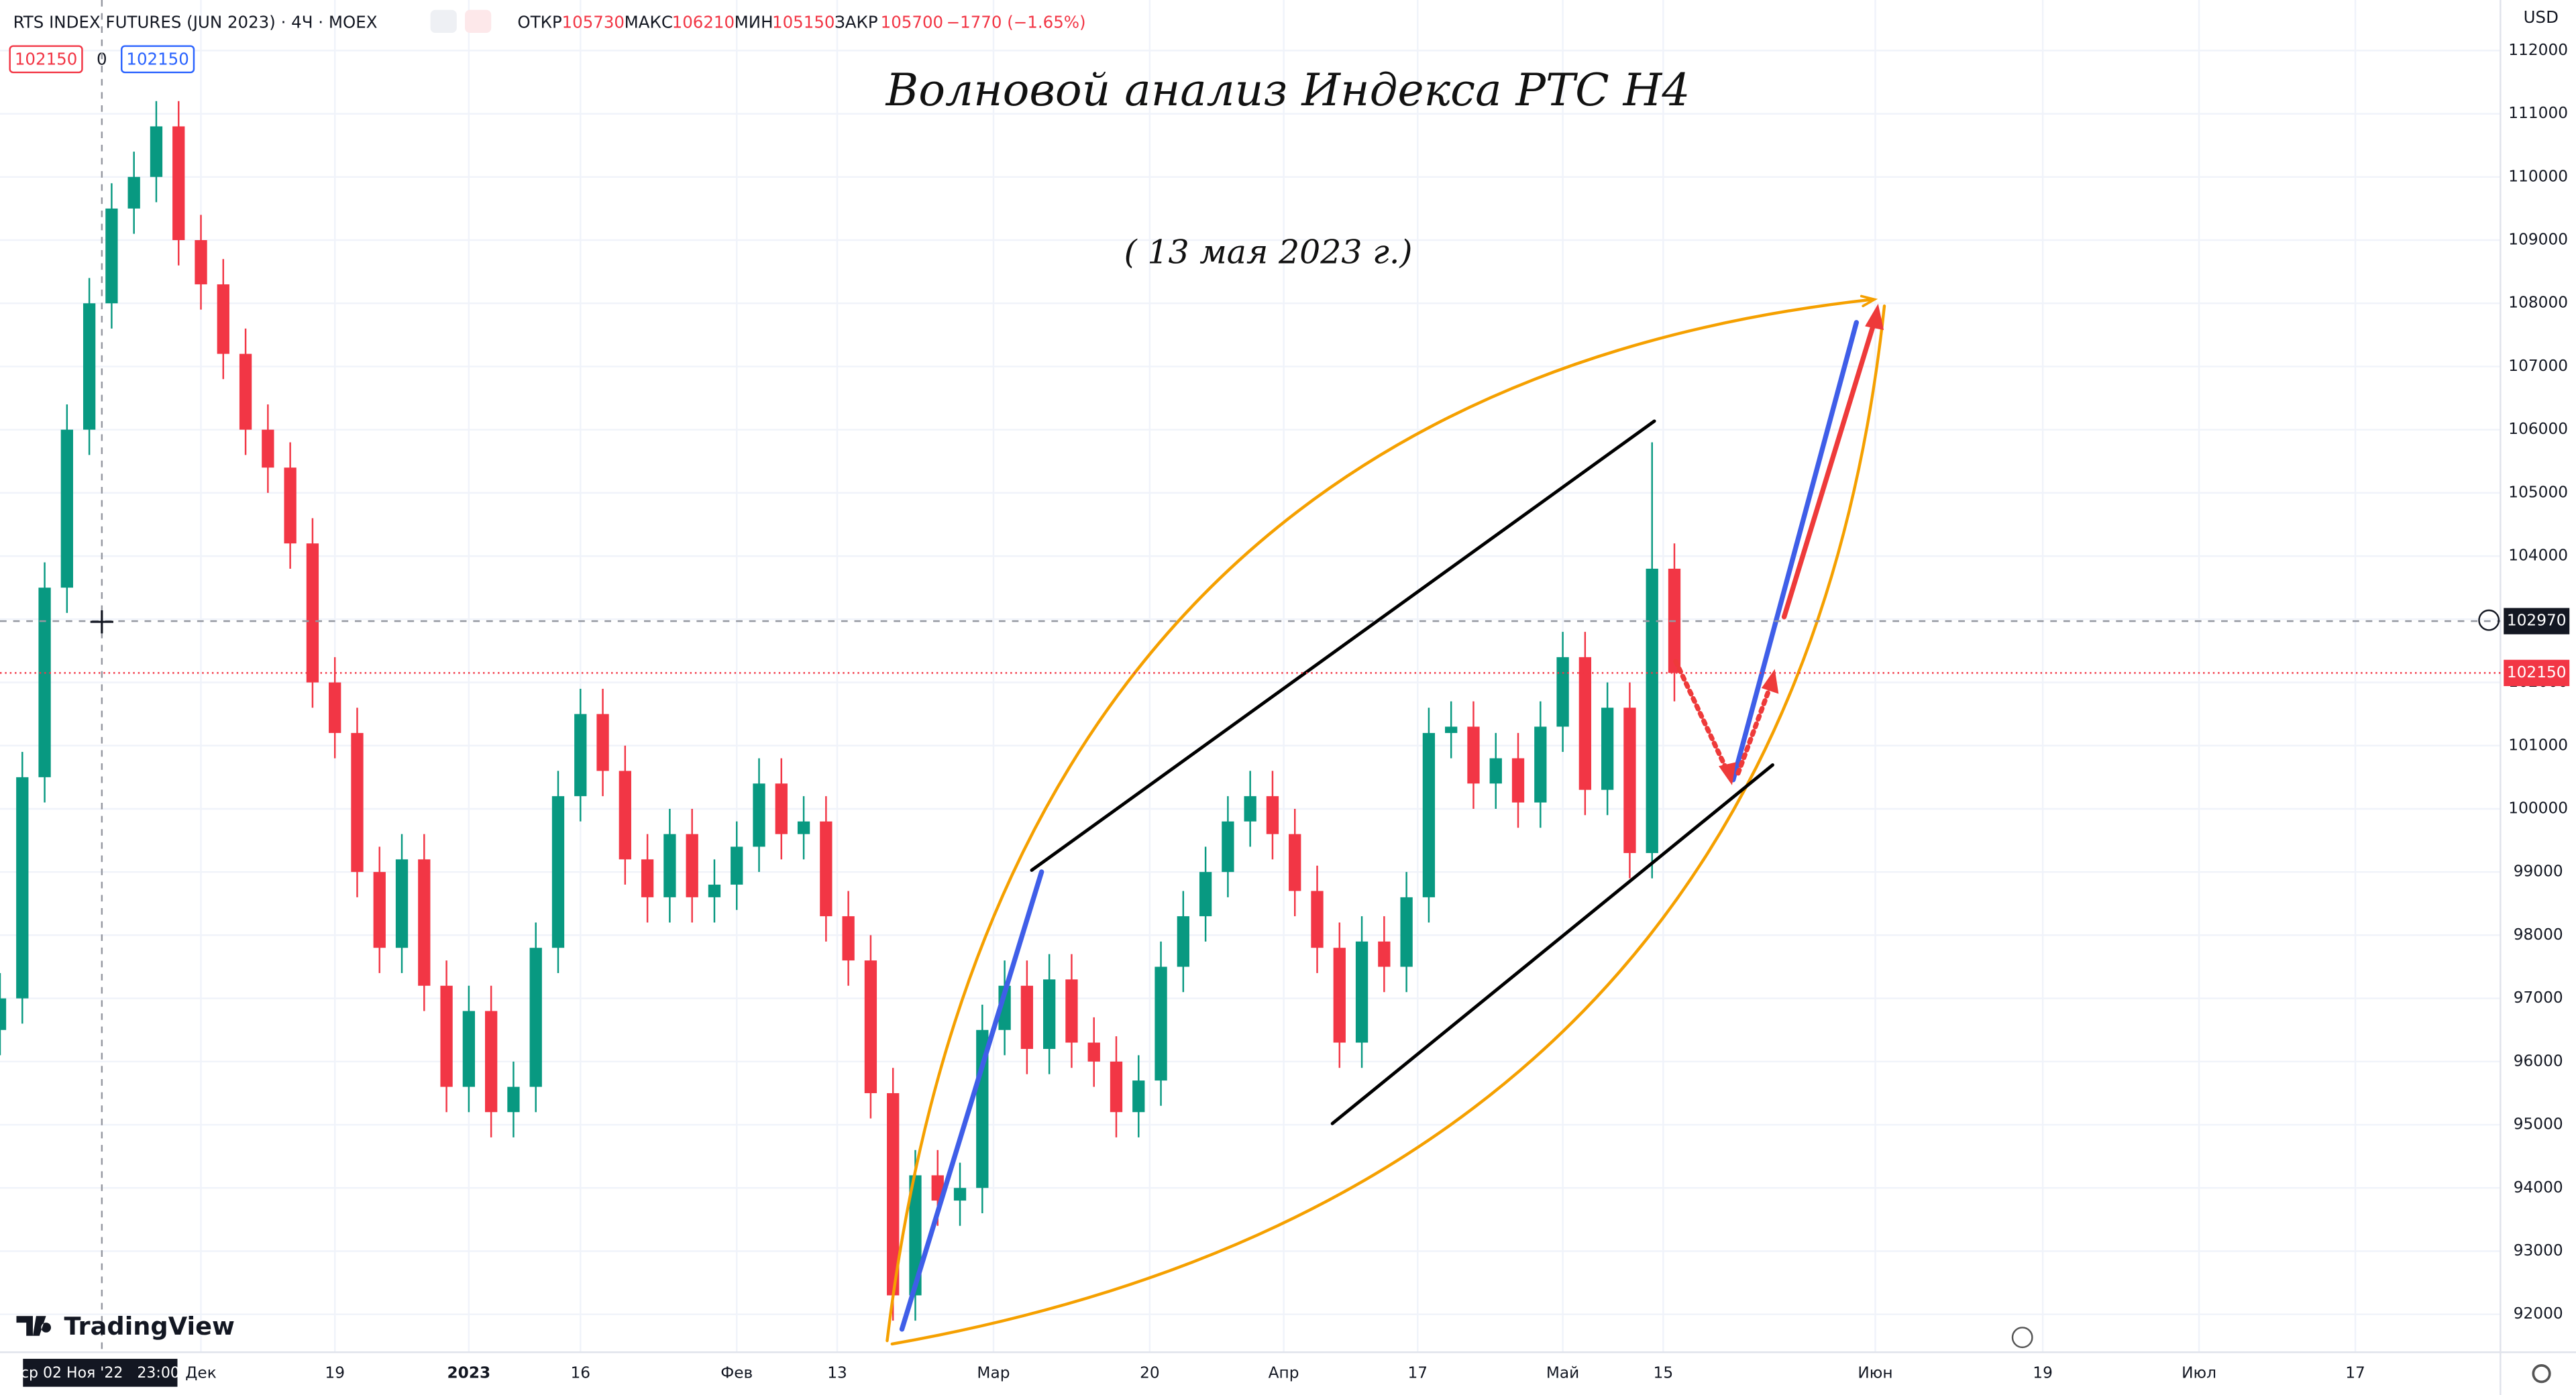  What do you see at coordinates (1664, 1373) in the screenshot?
I see `x-tick-label: 15` at bounding box center [1664, 1373].